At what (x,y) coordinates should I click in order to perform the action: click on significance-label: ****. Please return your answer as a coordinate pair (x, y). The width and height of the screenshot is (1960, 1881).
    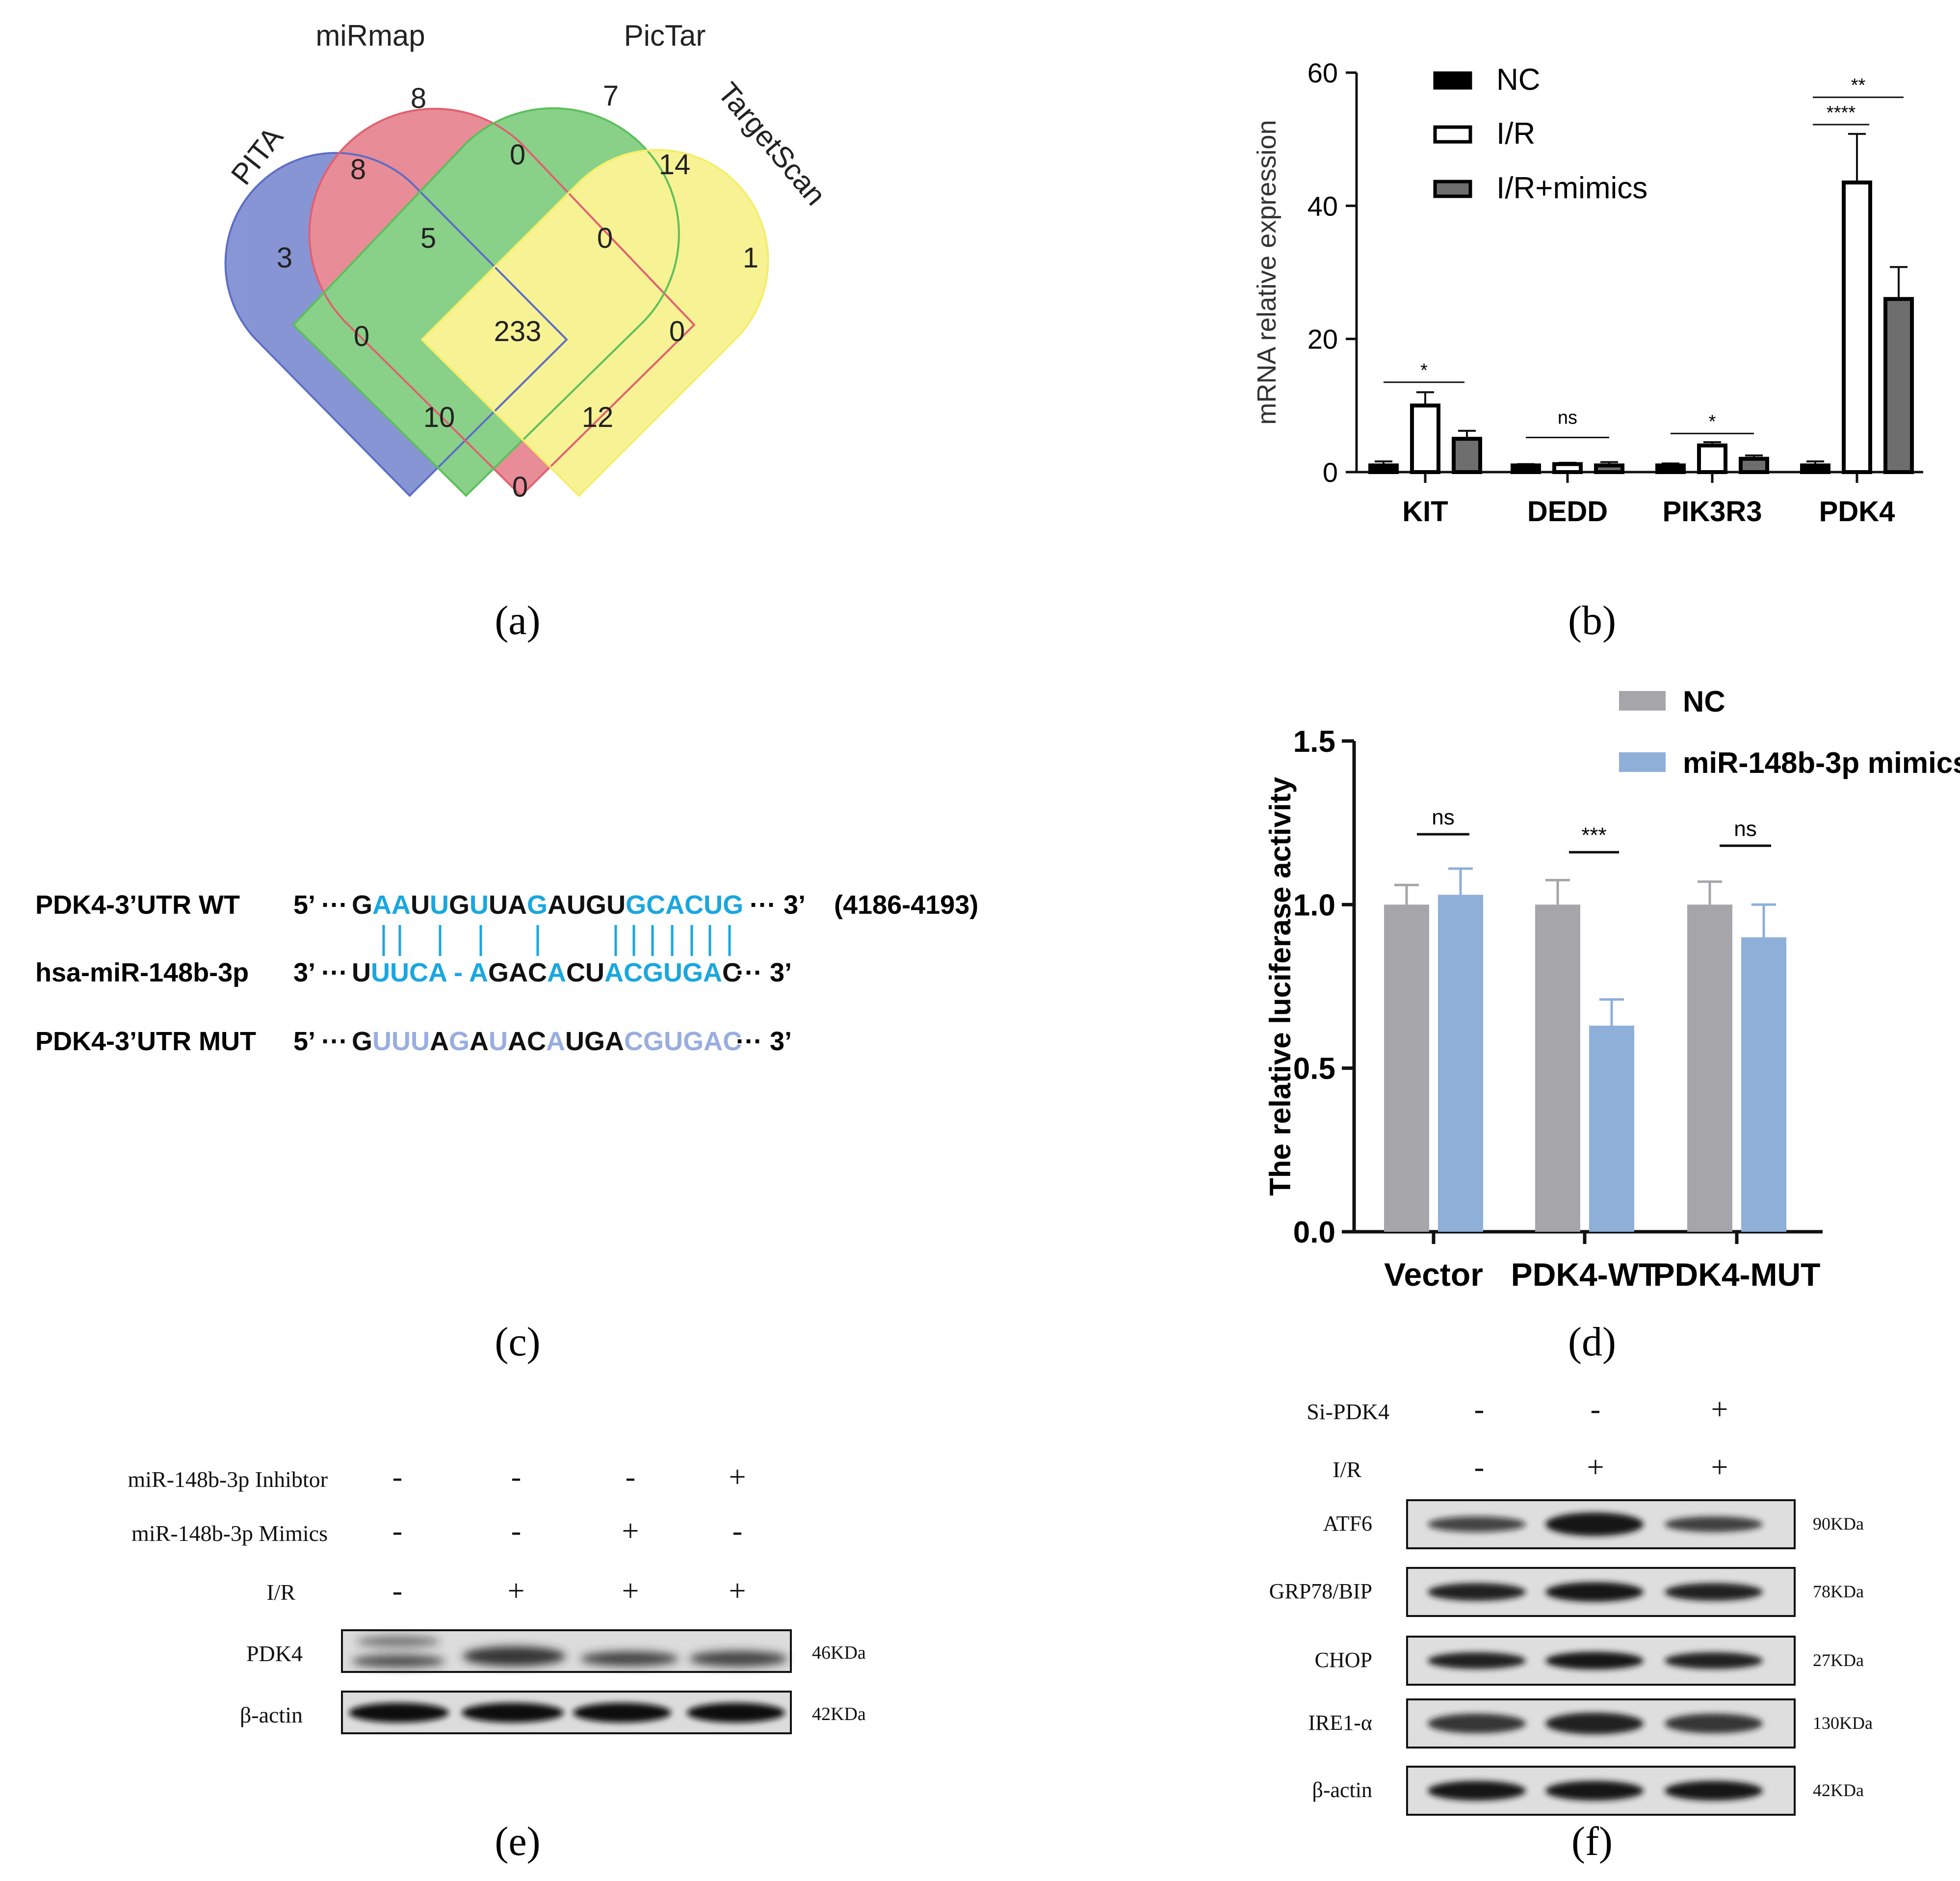
    Looking at the image, I should click on (1841, 113).